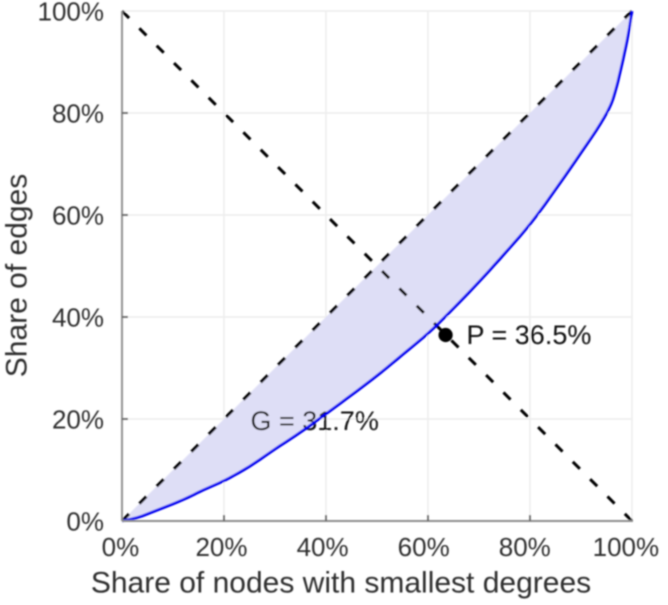 The height and width of the screenshot is (605, 668). What do you see at coordinates (529, 335) in the screenshot?
I see `svg-text: P = 36.5%` at bounding box center [529, 335].